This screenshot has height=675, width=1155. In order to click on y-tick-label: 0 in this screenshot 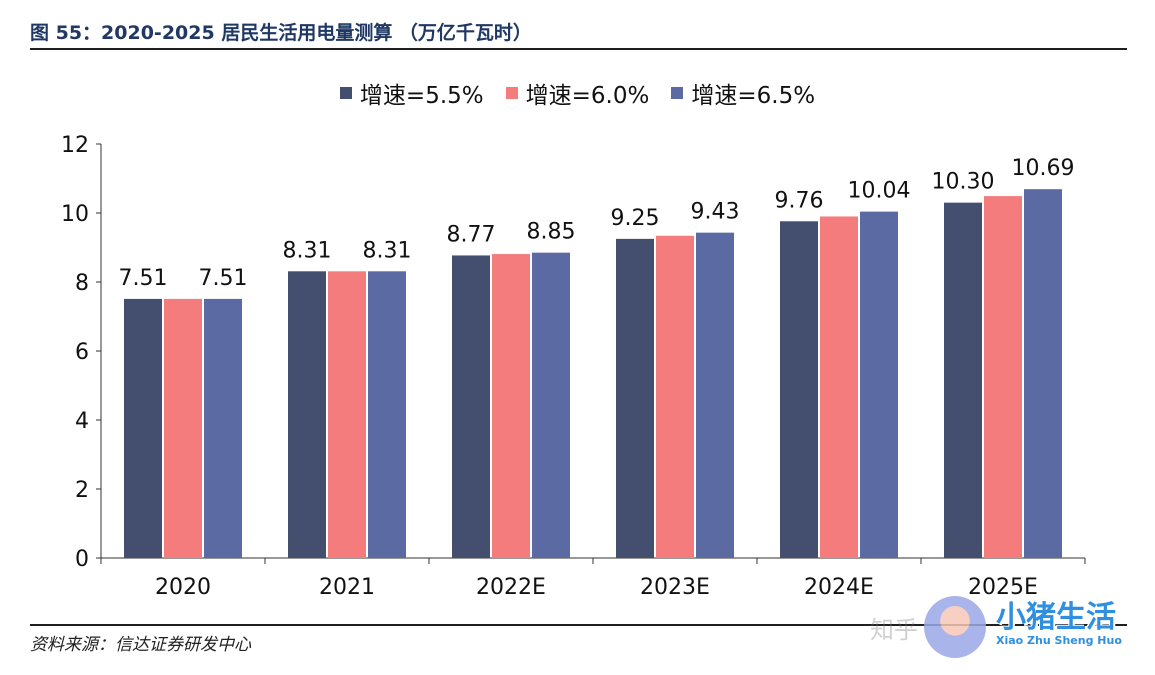, I will do `click(82, 559)`.